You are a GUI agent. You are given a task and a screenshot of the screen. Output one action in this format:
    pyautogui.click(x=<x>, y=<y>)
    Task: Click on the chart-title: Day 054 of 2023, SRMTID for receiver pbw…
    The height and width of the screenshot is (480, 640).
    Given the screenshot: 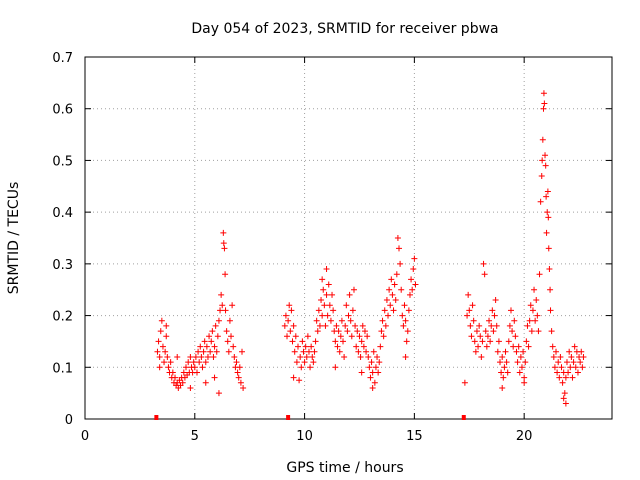 What is the action you would take?
    pyautogui.click(x=344, y=29)
    